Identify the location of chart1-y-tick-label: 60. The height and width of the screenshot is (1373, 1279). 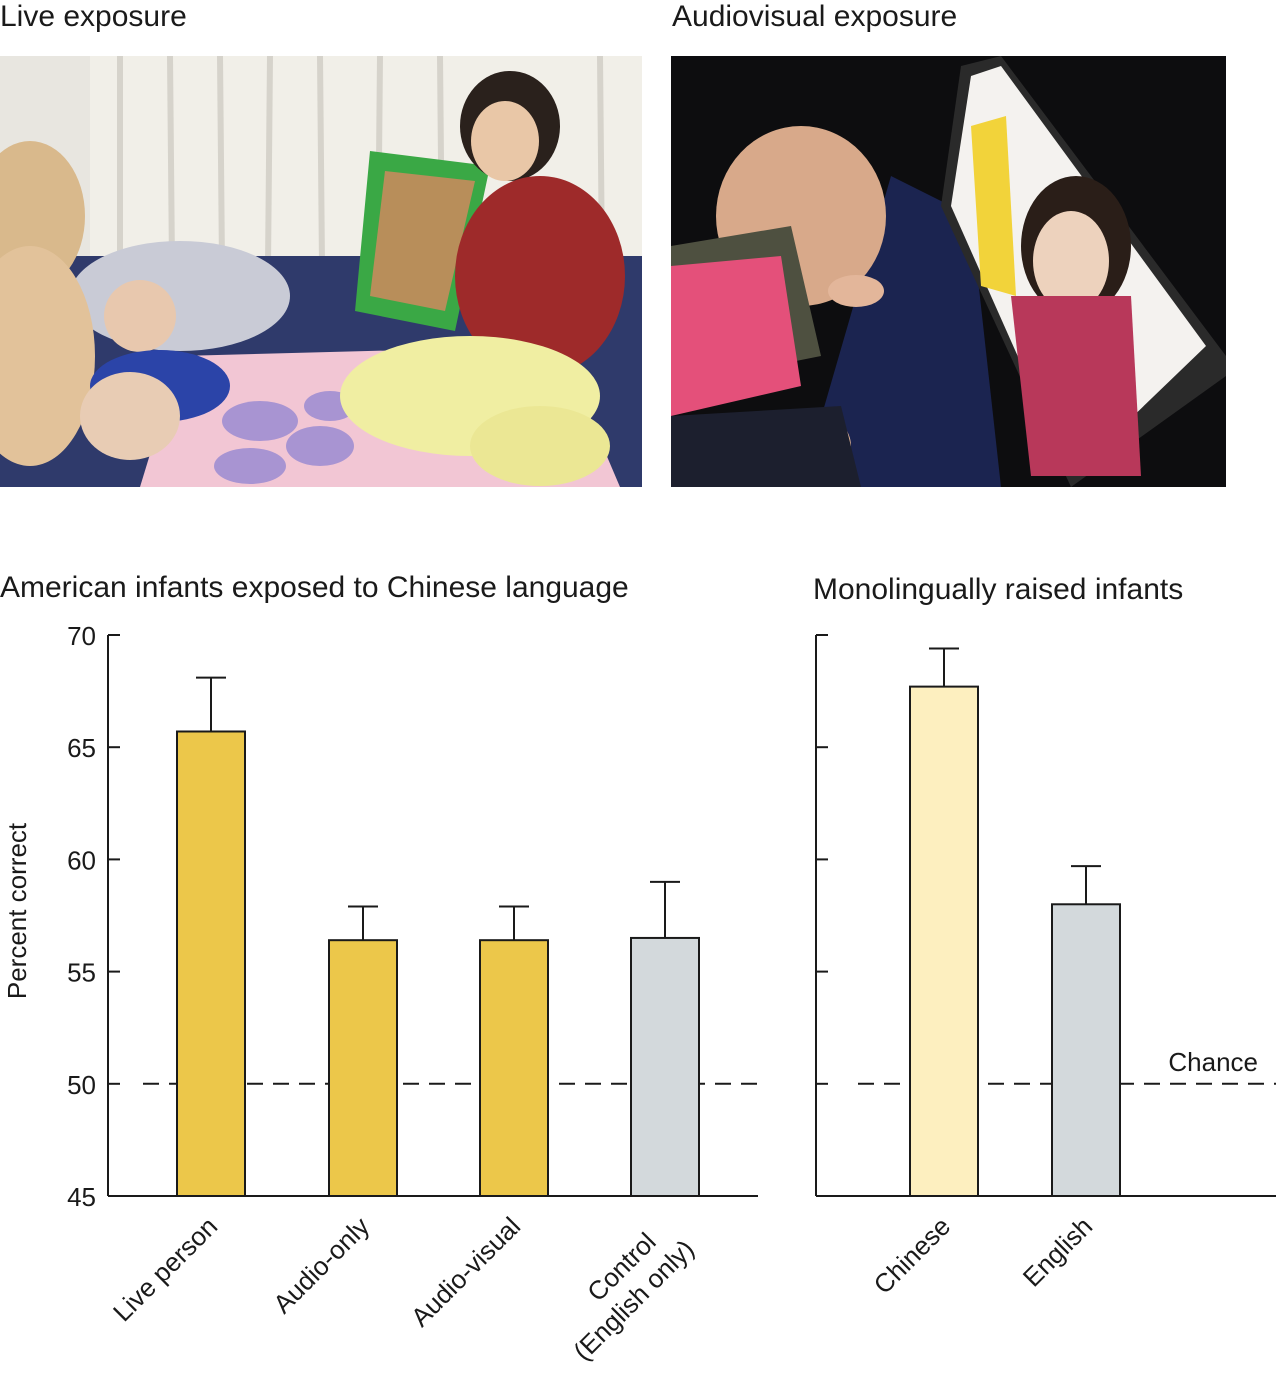
(81, 860).